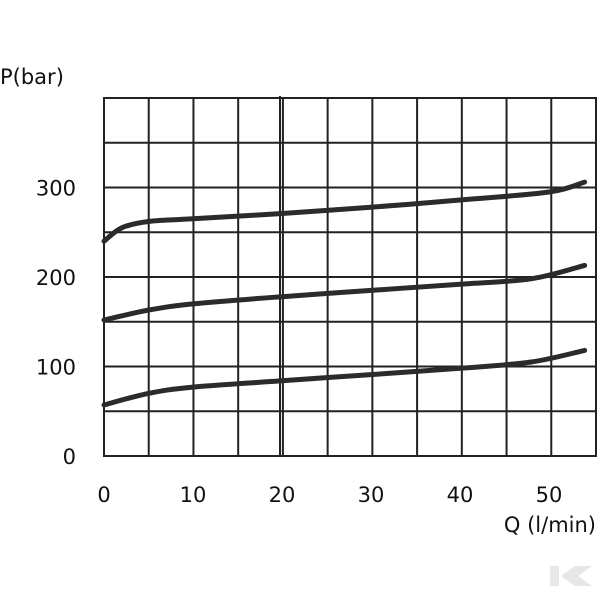  Describe the element at coordinates (56, 368) in the screenshot. I see `y-tick-label: 100` at that location.